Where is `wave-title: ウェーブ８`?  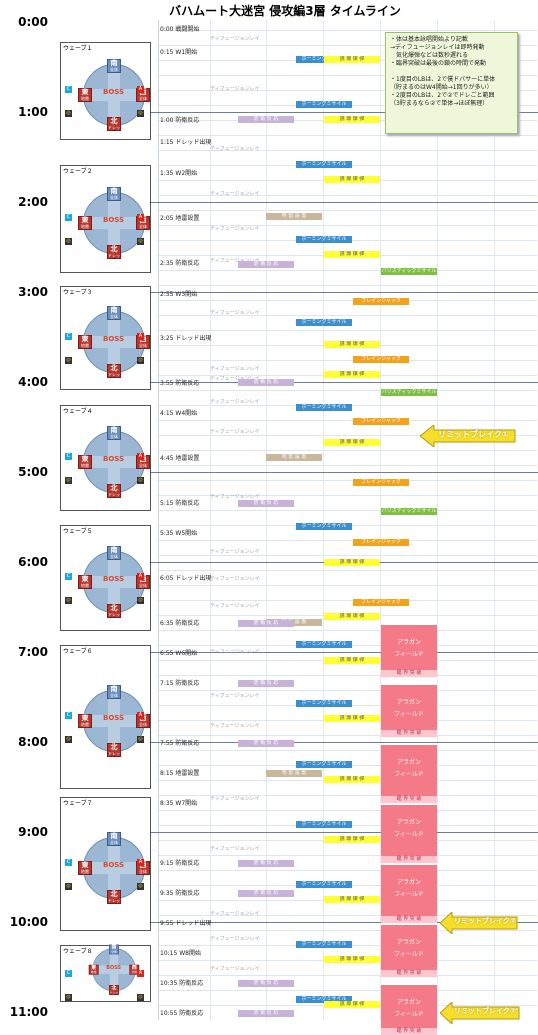
wave-title: ウェーブ８ is located at coordinates (78, 951).